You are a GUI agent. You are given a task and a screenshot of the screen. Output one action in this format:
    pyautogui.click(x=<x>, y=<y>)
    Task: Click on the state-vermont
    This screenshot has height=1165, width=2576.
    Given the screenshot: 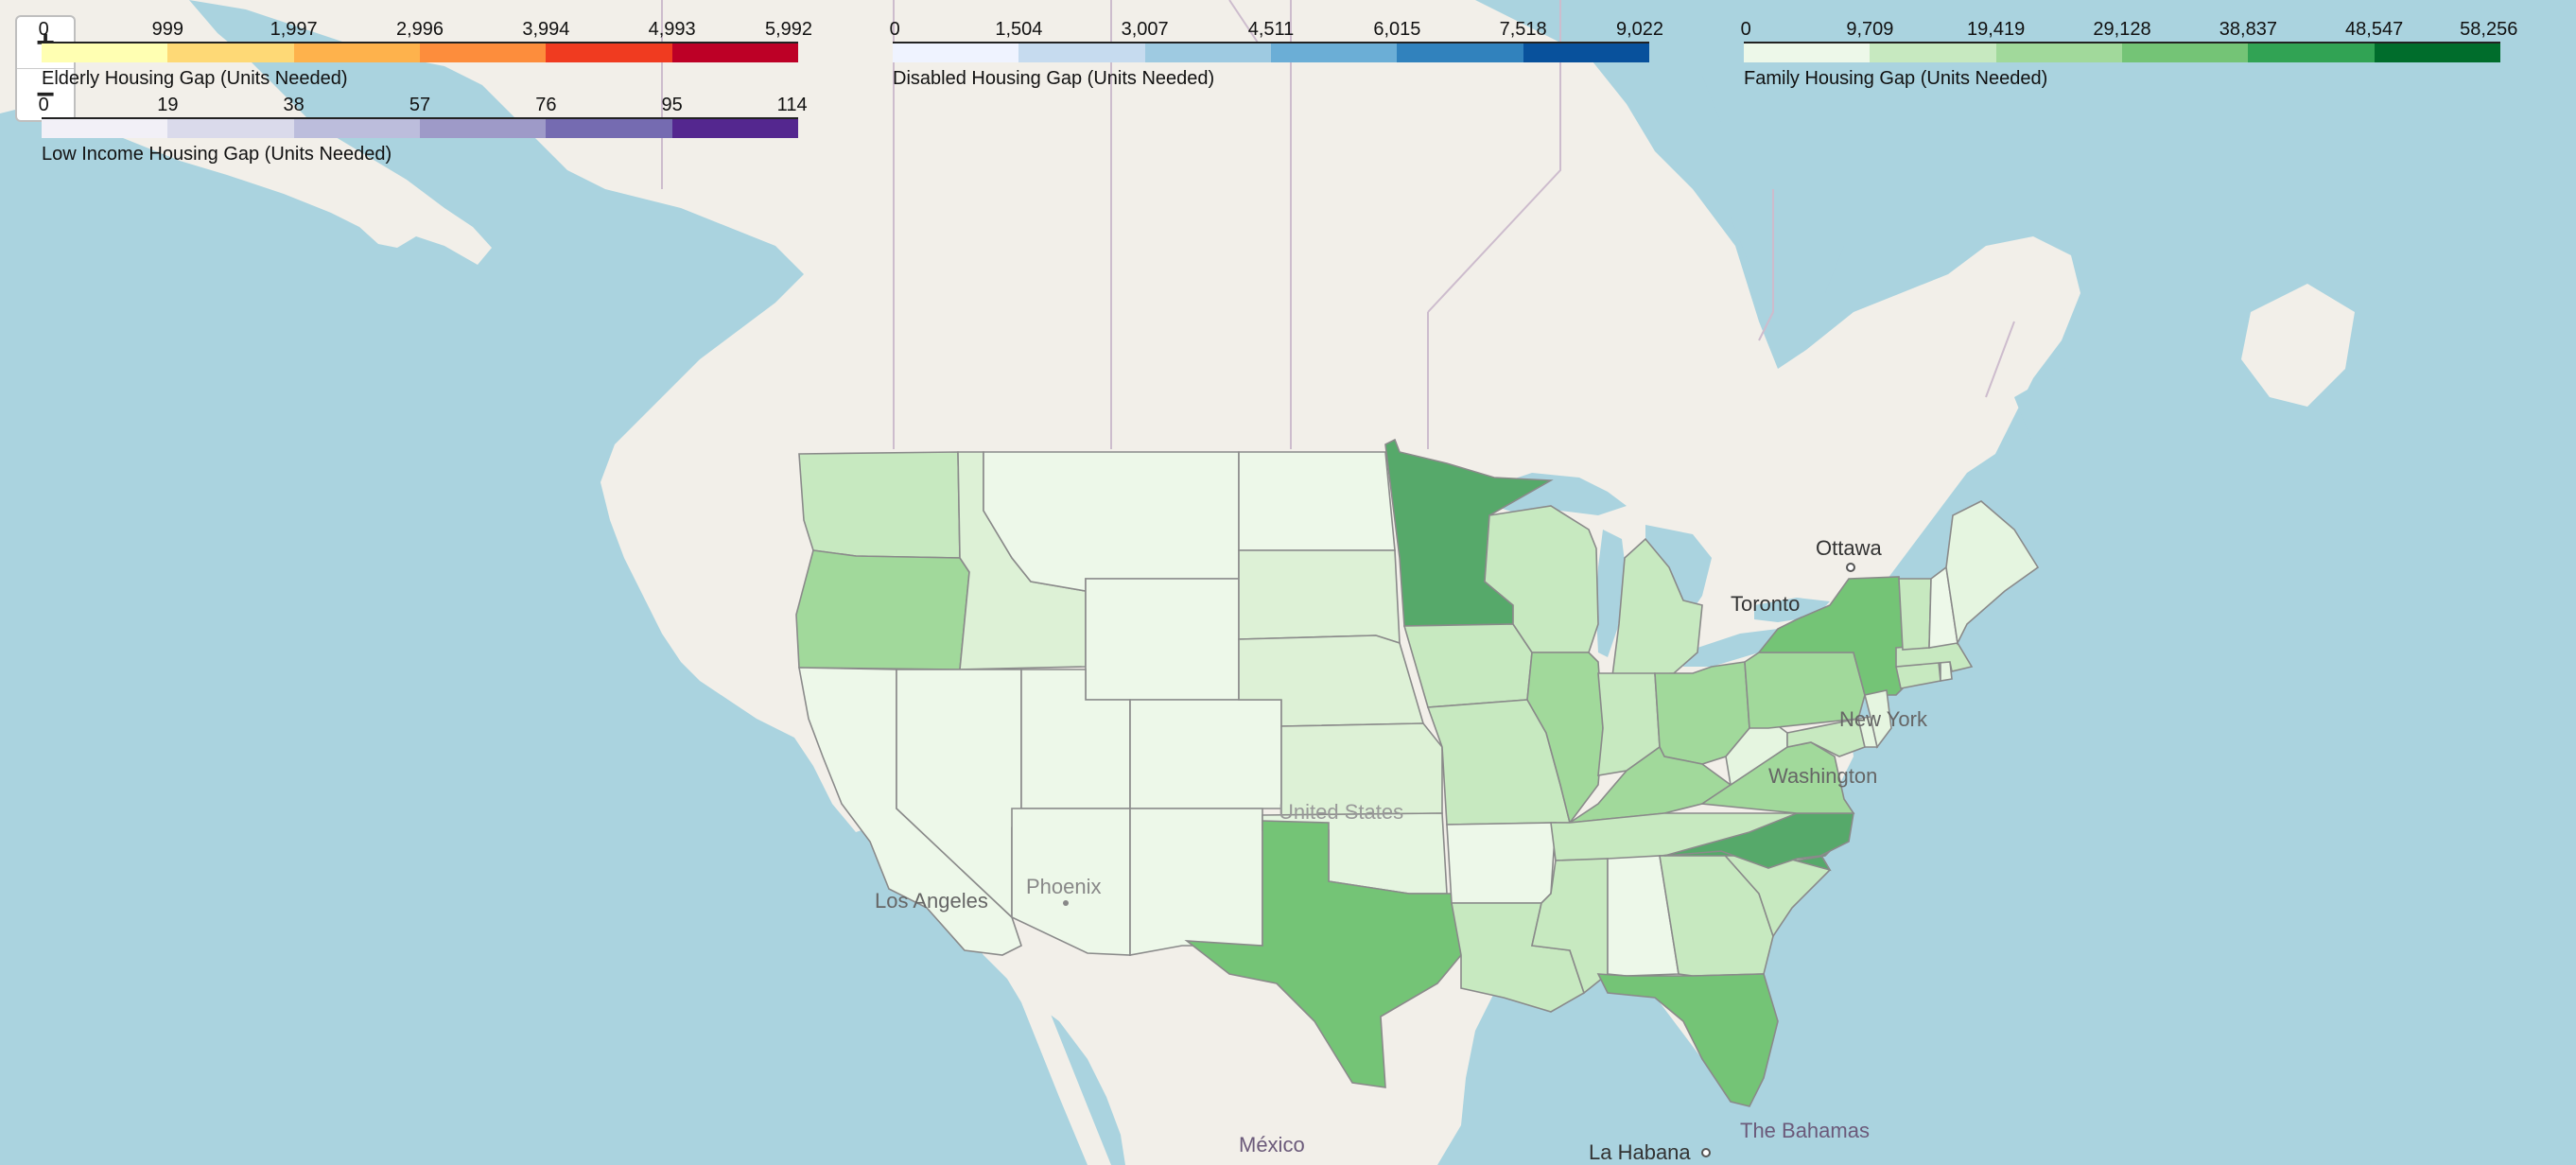 What is the action you would take?
    pyautogui.click(x=1915, y=614)
    